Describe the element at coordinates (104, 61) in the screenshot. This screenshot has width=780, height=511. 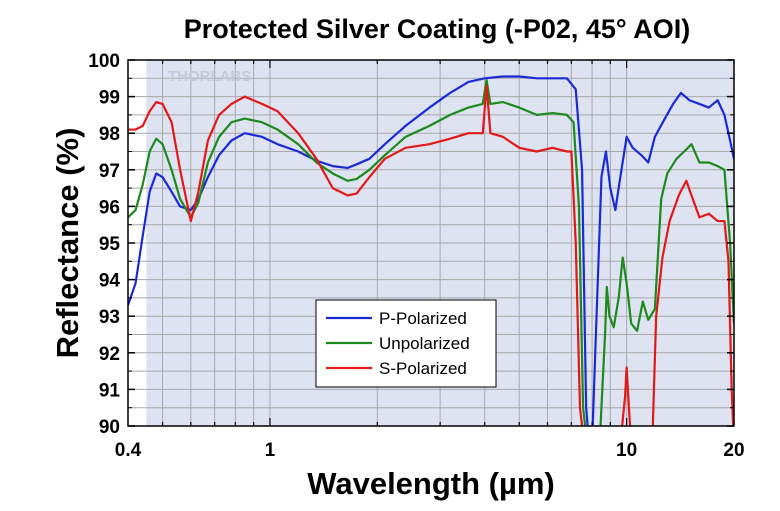
I see `y-tick-label: 100` at that location.